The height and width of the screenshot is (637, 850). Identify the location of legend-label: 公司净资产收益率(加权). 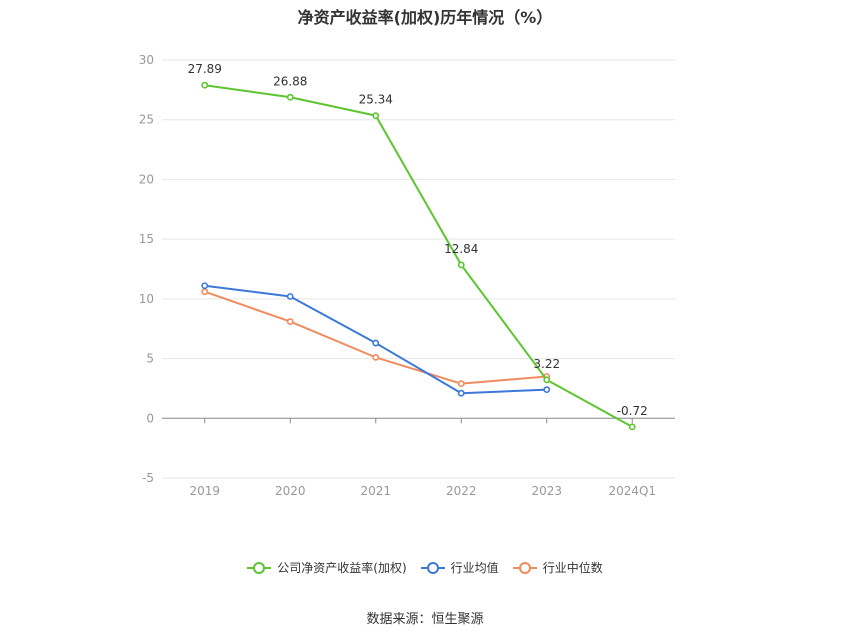
(342, 568).